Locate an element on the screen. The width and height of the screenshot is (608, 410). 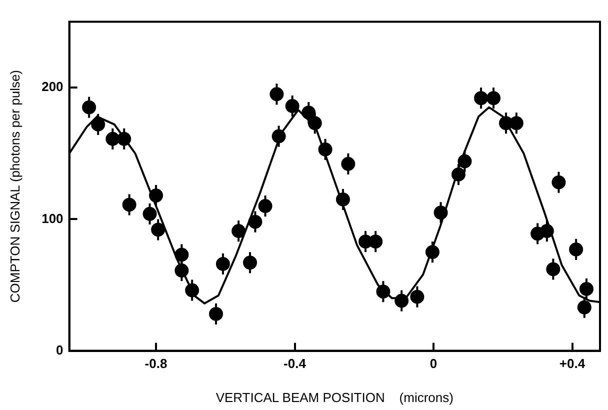
y-axis-title: COMPTON SIGNAL (photons per pulse) is located at coordinates (14, 186).